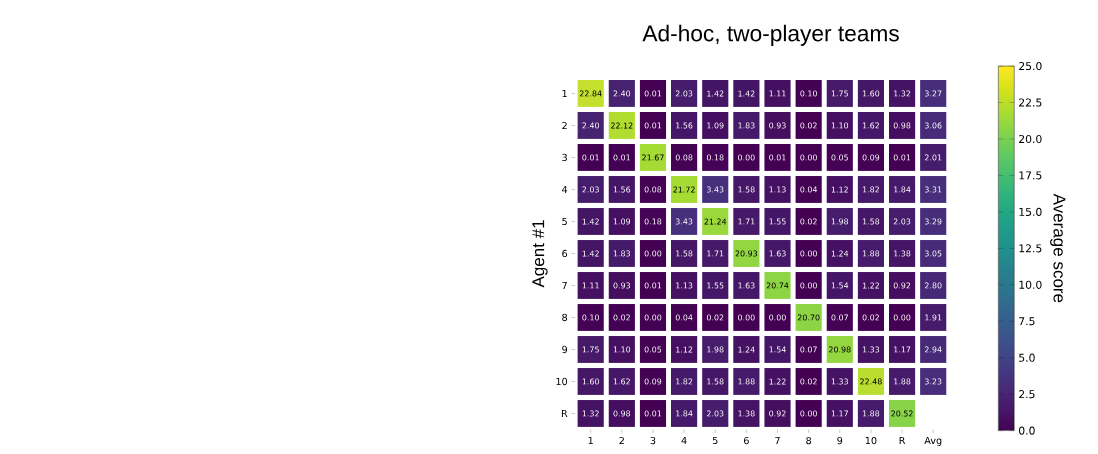 The image size is (1098, 454). I want to click on y-axis-title: Agent #1, so click(540, 254).